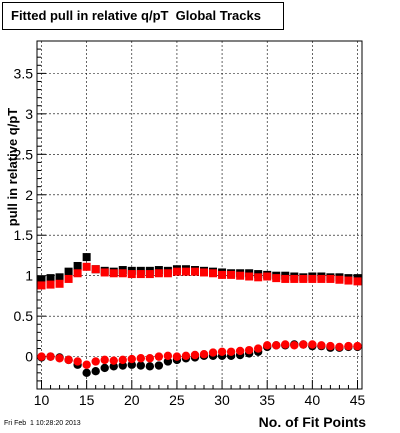  Describe the element at coordinates (24, 316) in the screenshot. I see `y-tick-label: 0.5` at that location.